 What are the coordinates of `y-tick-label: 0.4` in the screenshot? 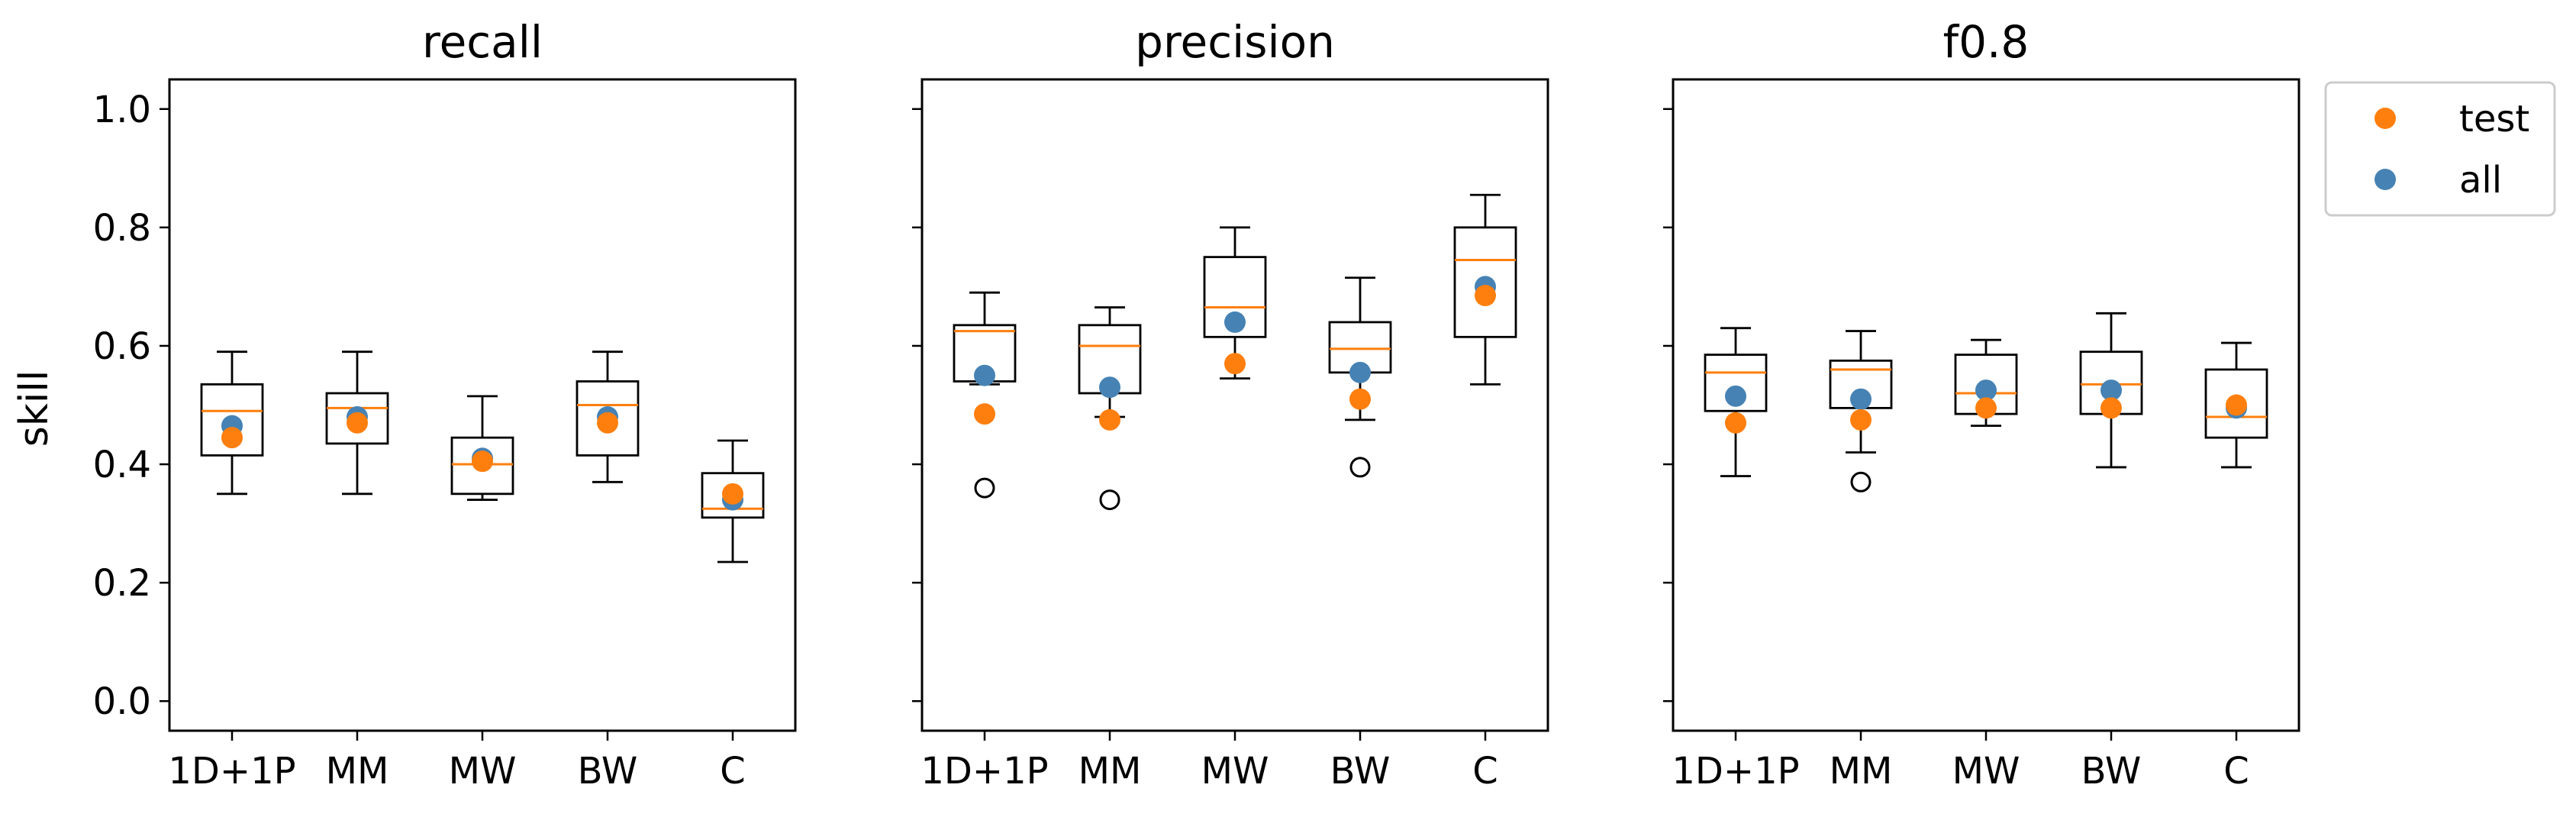 It's located at (122, 465).